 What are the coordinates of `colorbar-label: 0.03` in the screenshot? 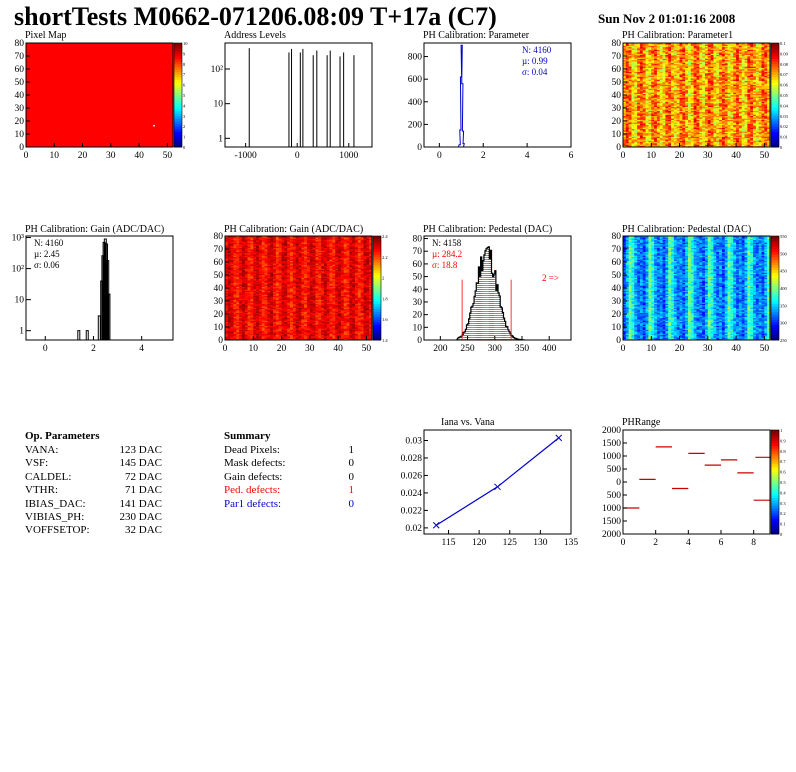 It's located at (784, 116).